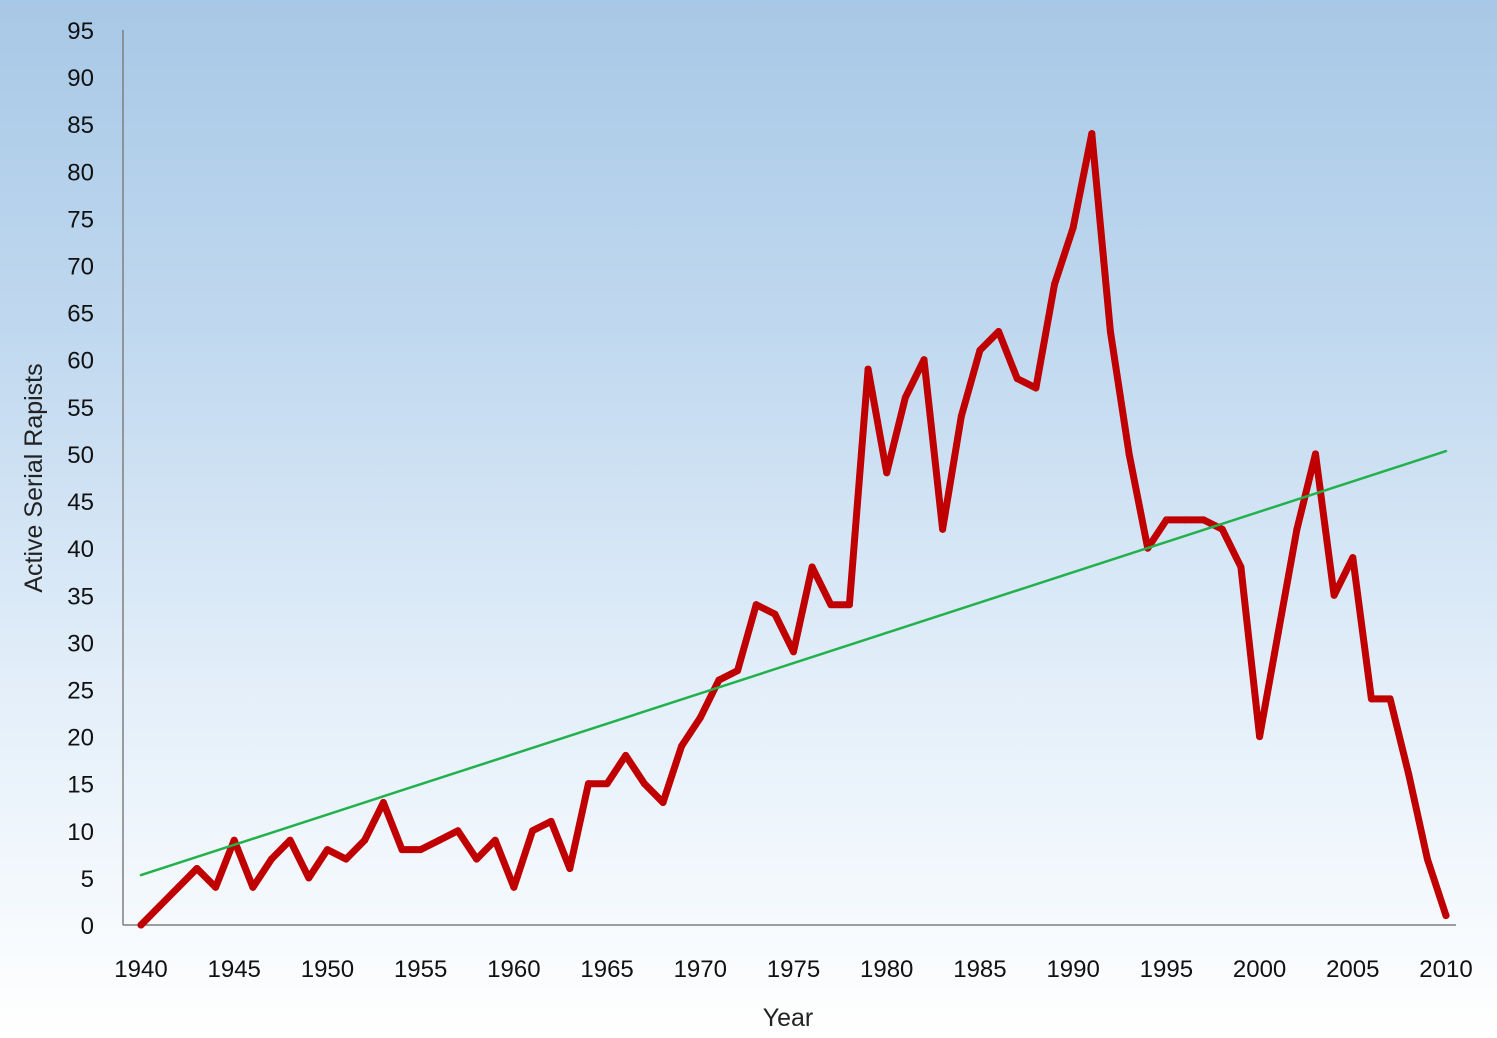  What do you see at coordinates (87, 926) in the screenshot?
I see `y-tick-label: 0` at bounding box center [87, 926].